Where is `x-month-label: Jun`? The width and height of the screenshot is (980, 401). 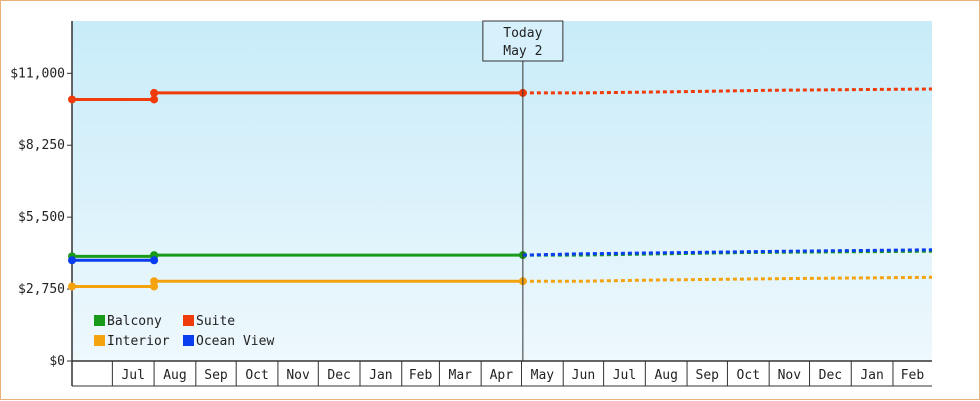
x-month-label: Jun is located at coordinates (583, 375).